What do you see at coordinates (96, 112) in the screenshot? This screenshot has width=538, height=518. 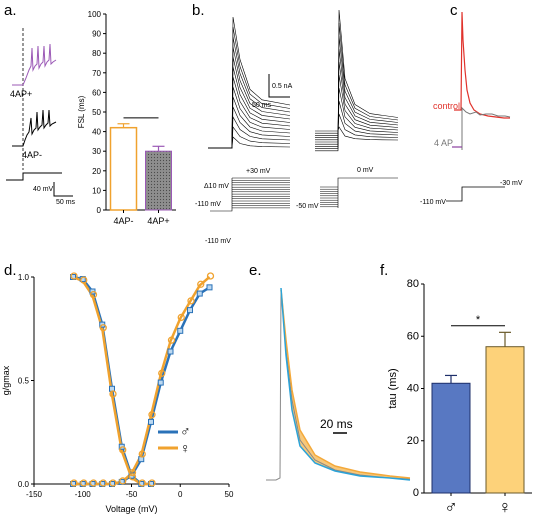 I see `y-tick-label: 50` at bounding box center [96, 112].